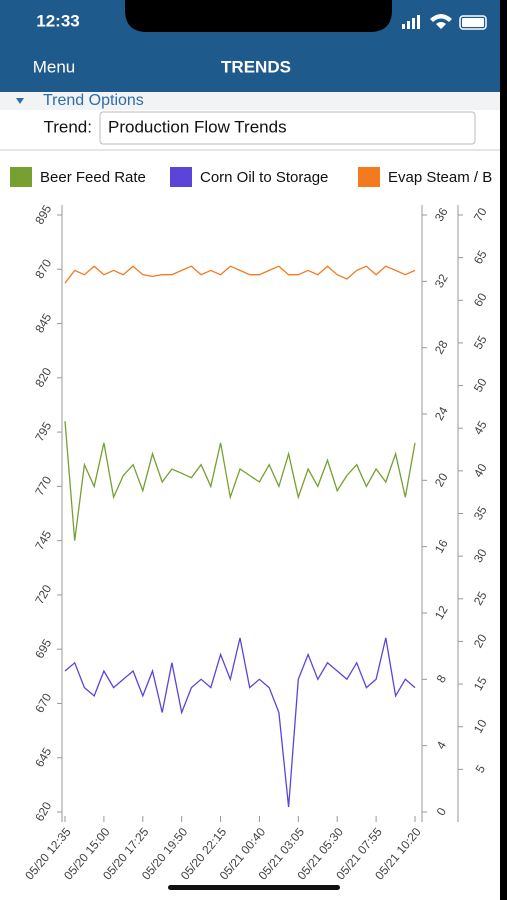  What do you see at coordinates (480, 342) in the screenshot?
I see `tick-label: 55` at bounding box center [480, 342].